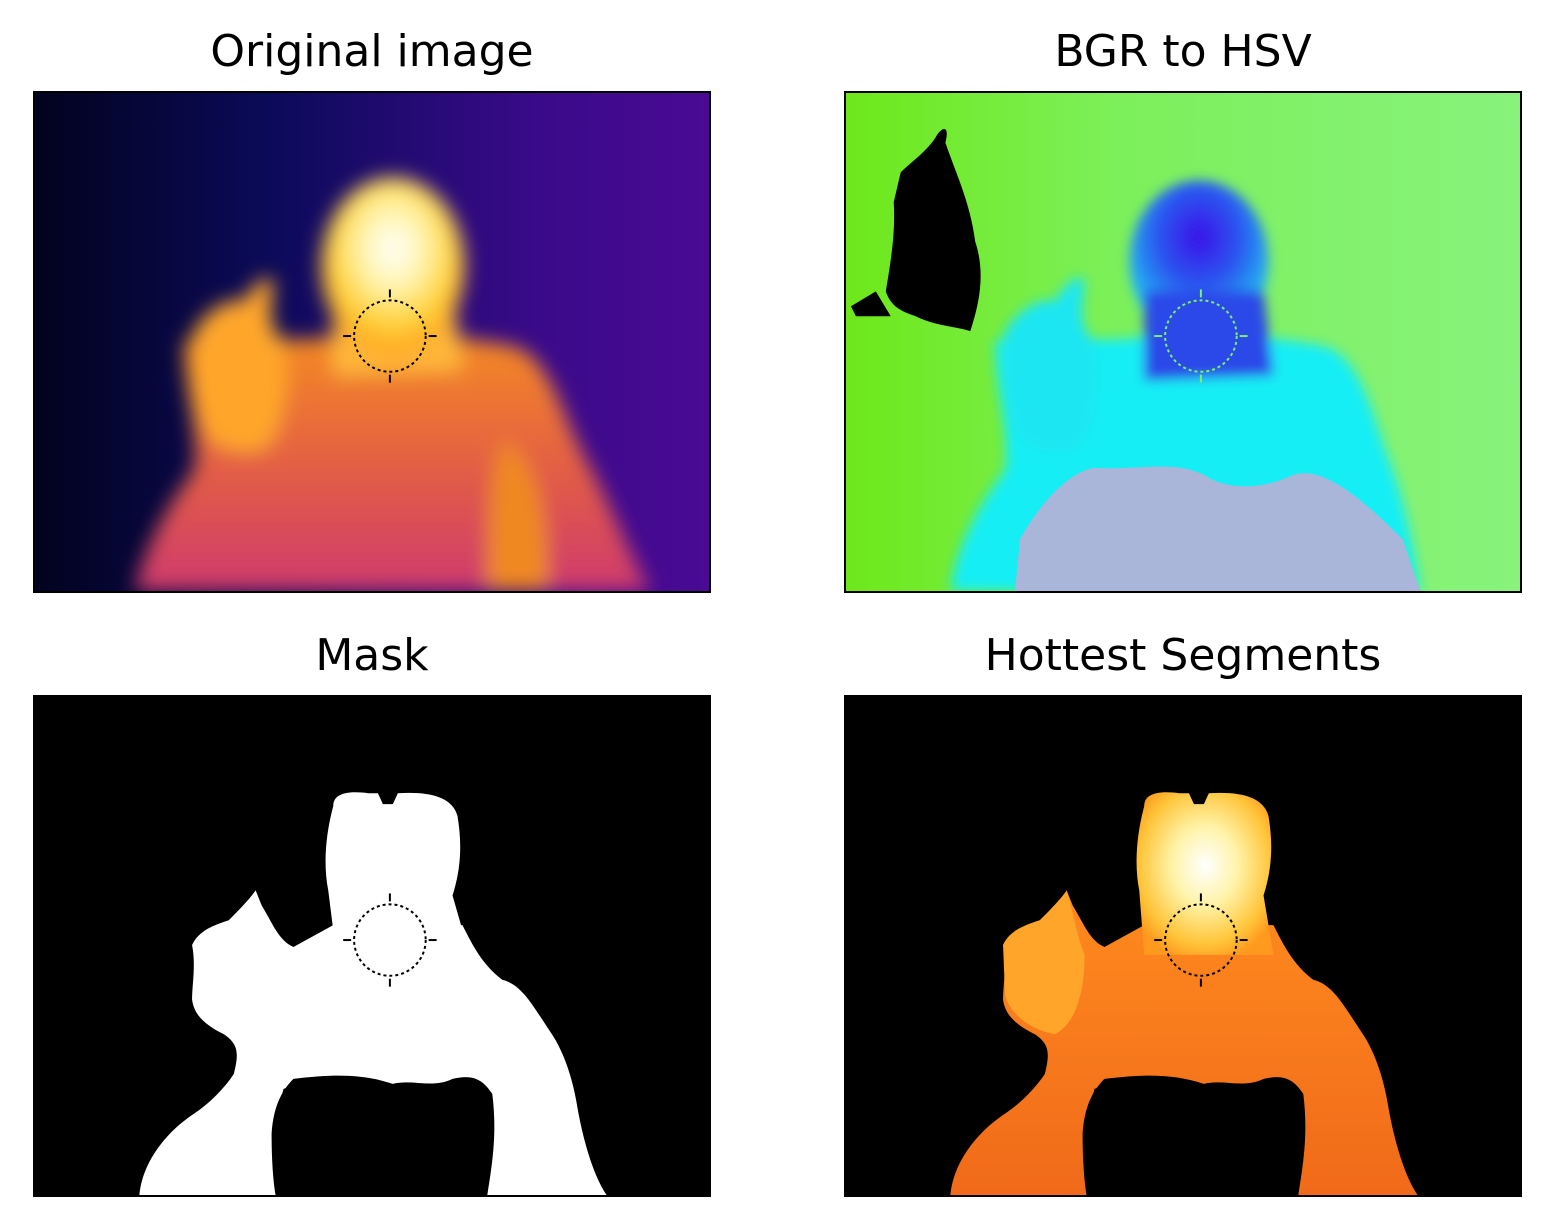 Image resolution: width=1554 pixels, height=1230 pixels. What do you see at coordinates (372, 655) in the screenshot?
I see `panel-title-mask: Mask` at bounding box center [372, 655].